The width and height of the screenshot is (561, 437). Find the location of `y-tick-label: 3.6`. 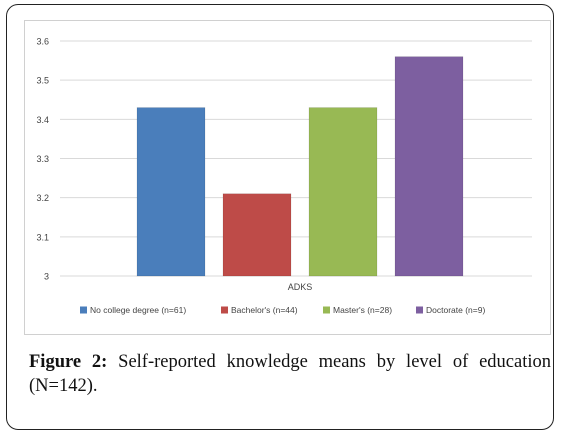

y-tick-label: 3.6 is located at coordinates (42, 42).